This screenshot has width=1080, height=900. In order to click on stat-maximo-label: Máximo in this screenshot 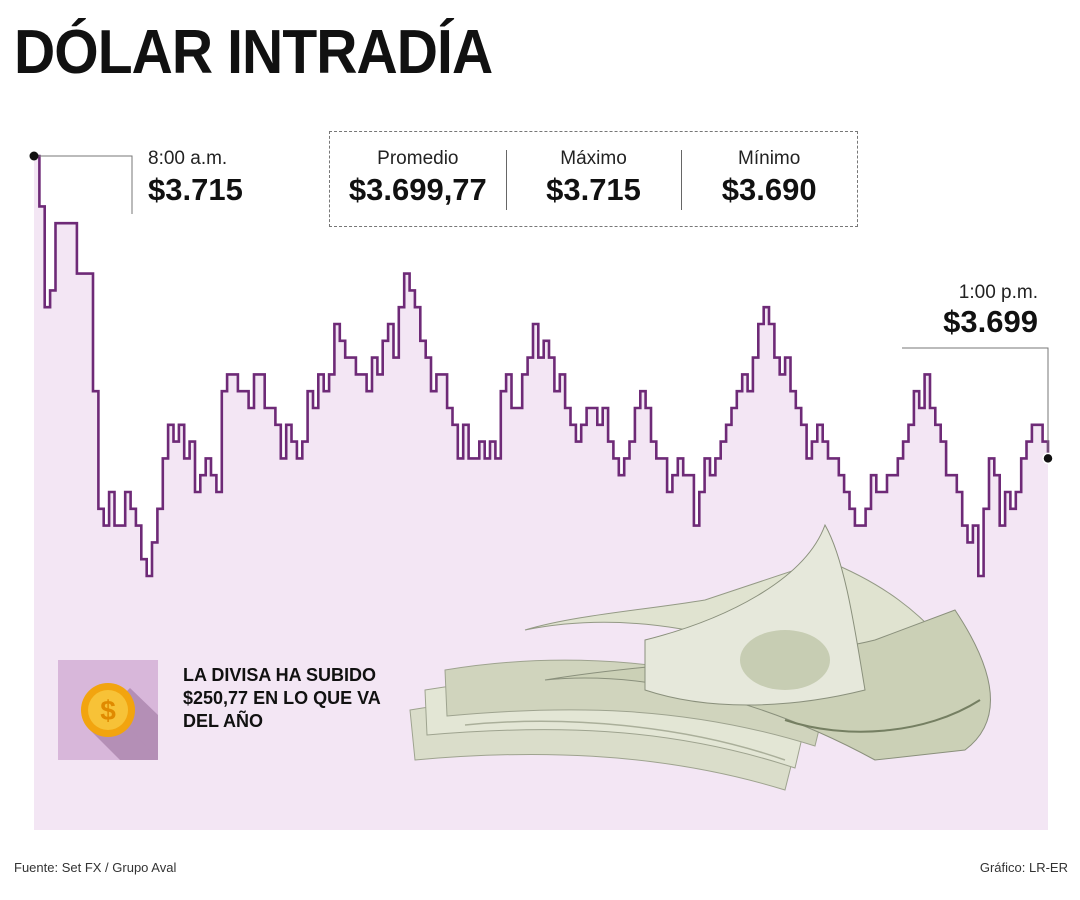, I will do `click(593, 158)`.